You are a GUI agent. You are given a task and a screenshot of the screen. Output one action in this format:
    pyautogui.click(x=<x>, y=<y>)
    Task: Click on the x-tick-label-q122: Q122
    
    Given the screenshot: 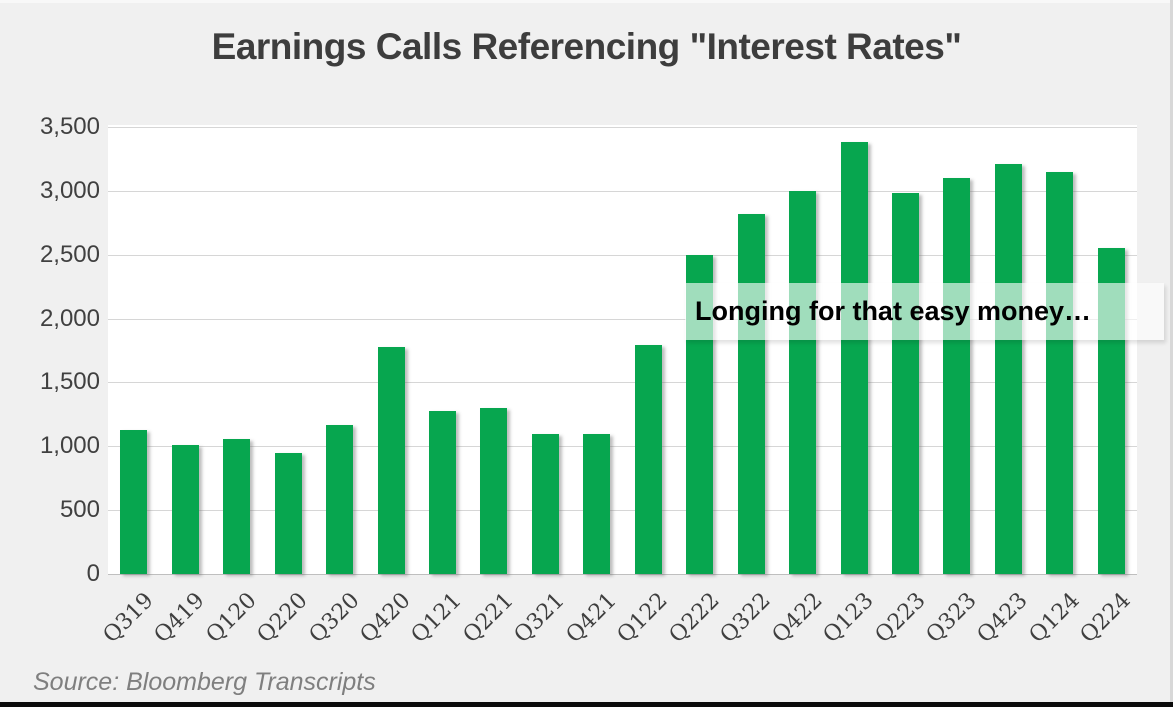 What is the action you would take?
    pyautogui.click(x=642, y=618)
    